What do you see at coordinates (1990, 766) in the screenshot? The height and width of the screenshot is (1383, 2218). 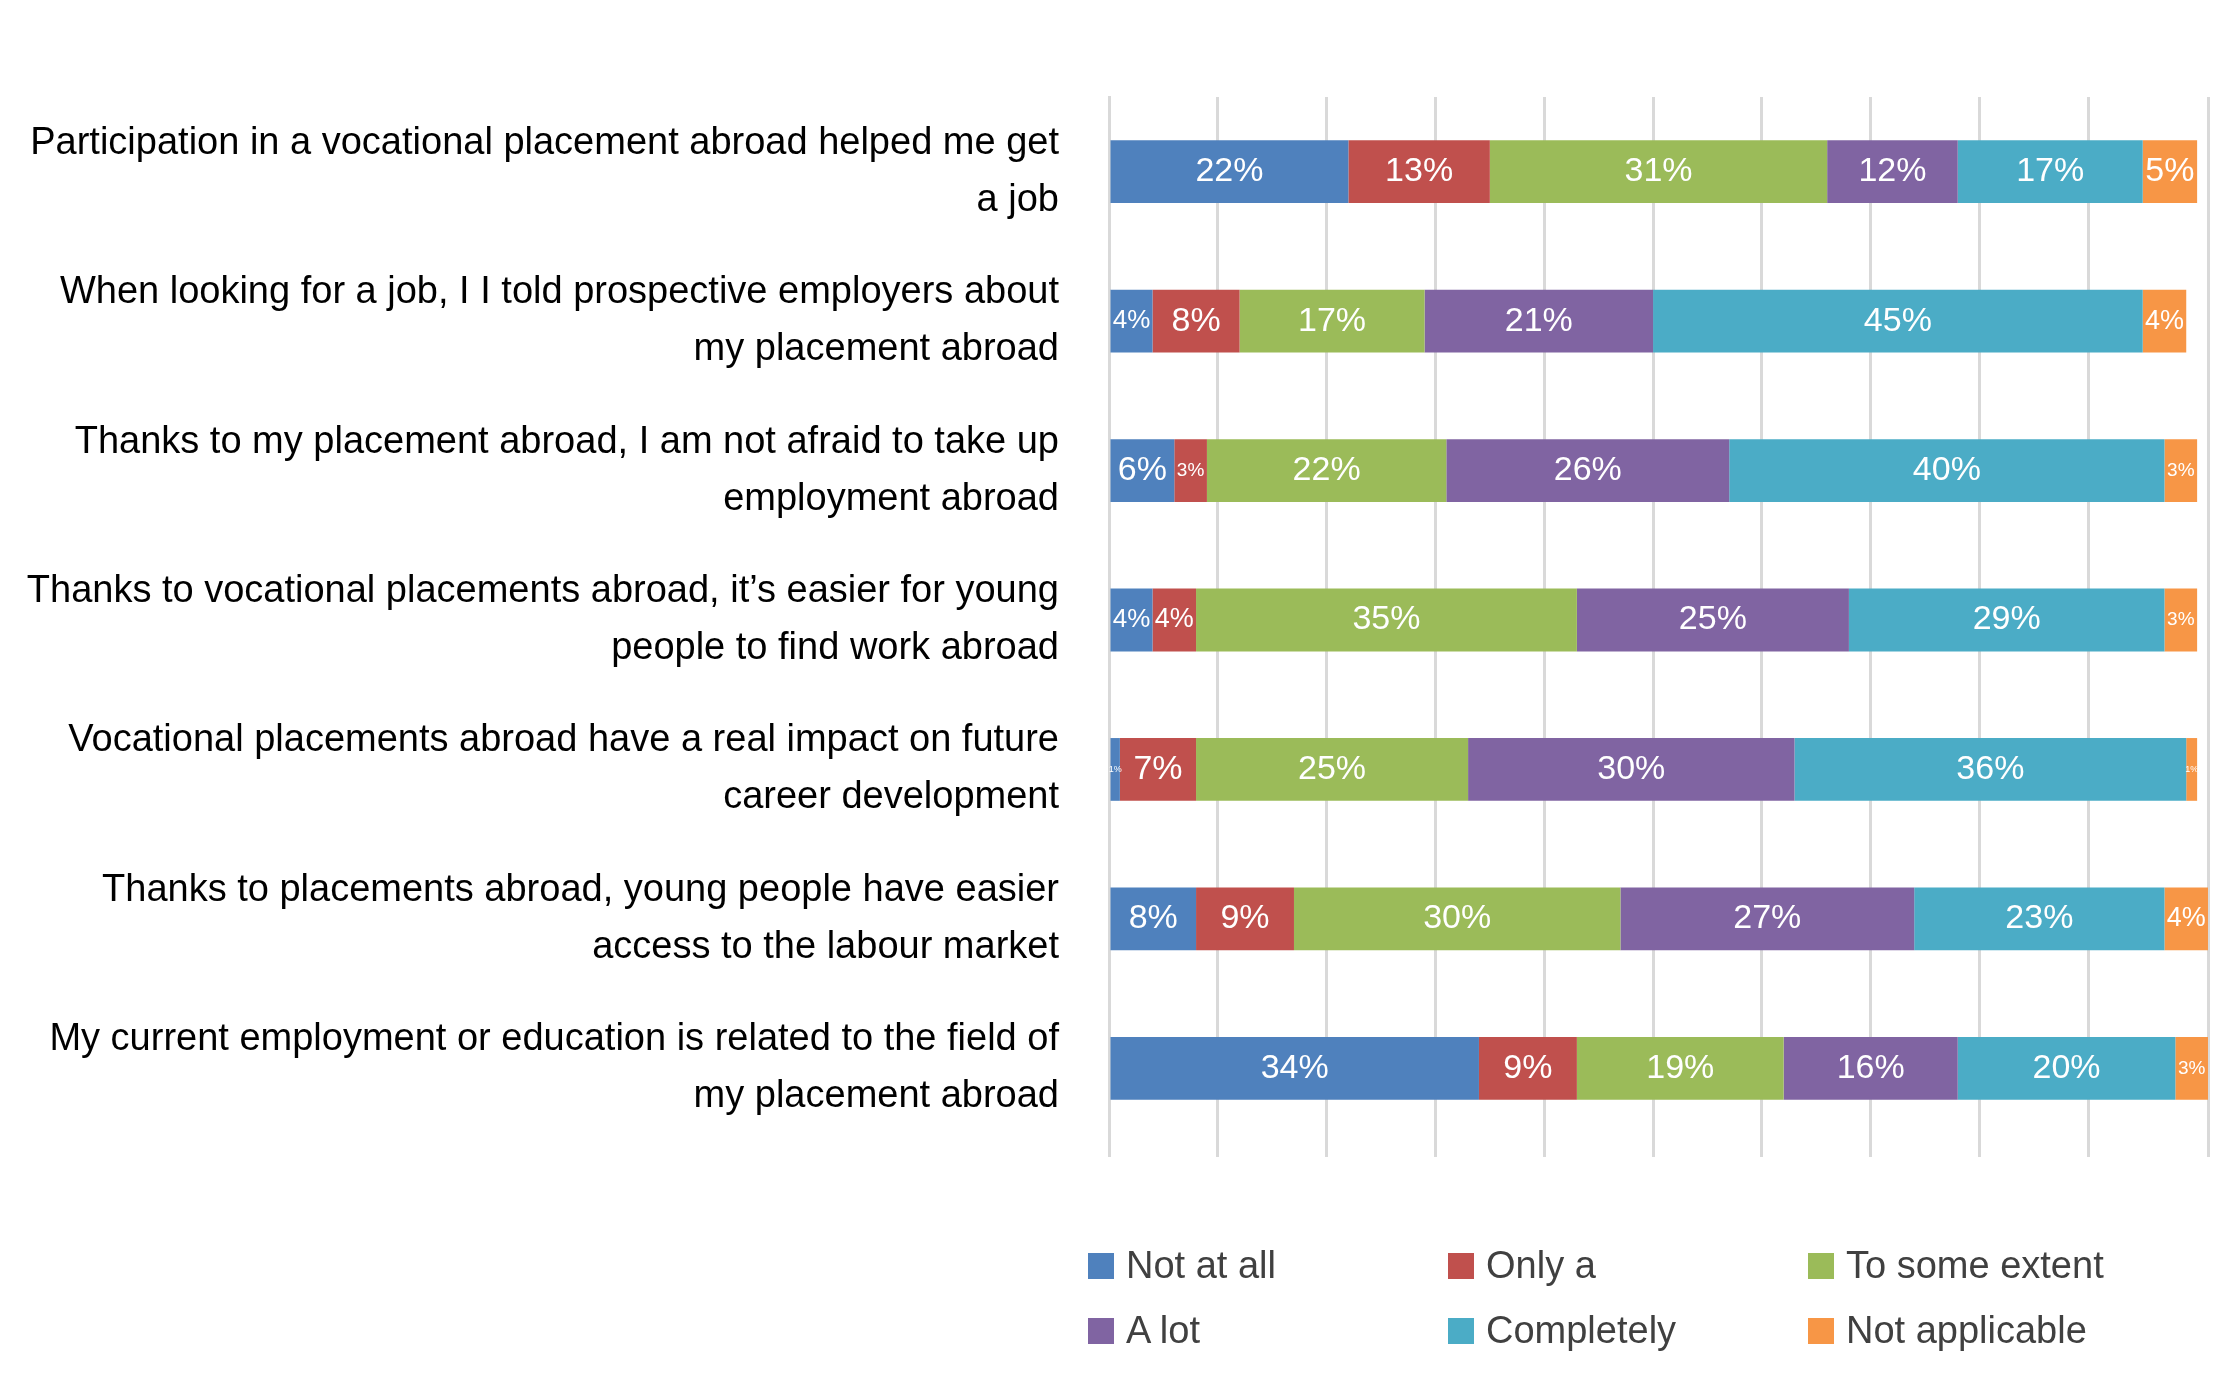 I see `data-label: 36%` at bounding box center [1990, 766].